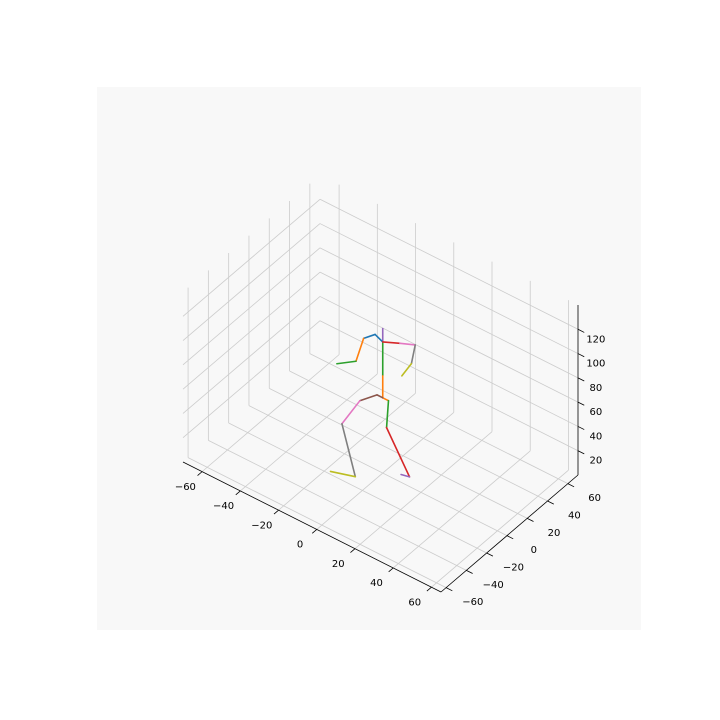 The height and width of the screenshot is (720, 720). What do you see at coordinates (346, 362) in the screenshot?
I see `bone-l_wrist-l_hand` at bounding box center [346, 362].